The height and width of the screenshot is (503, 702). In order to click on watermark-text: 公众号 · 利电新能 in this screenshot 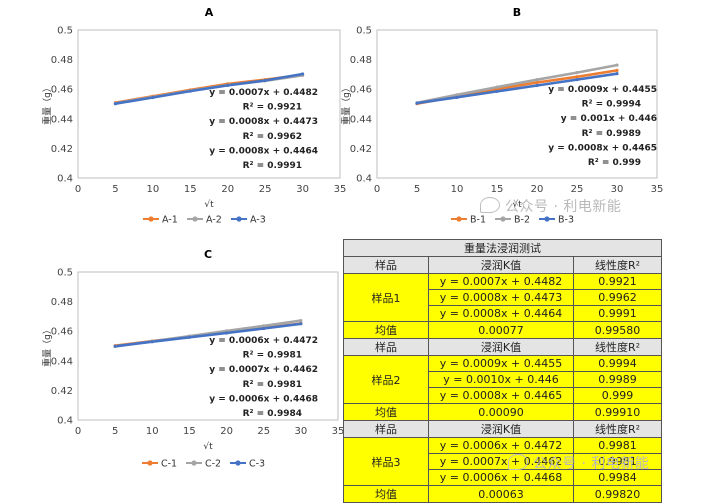, I will do `click(591, 464)`.